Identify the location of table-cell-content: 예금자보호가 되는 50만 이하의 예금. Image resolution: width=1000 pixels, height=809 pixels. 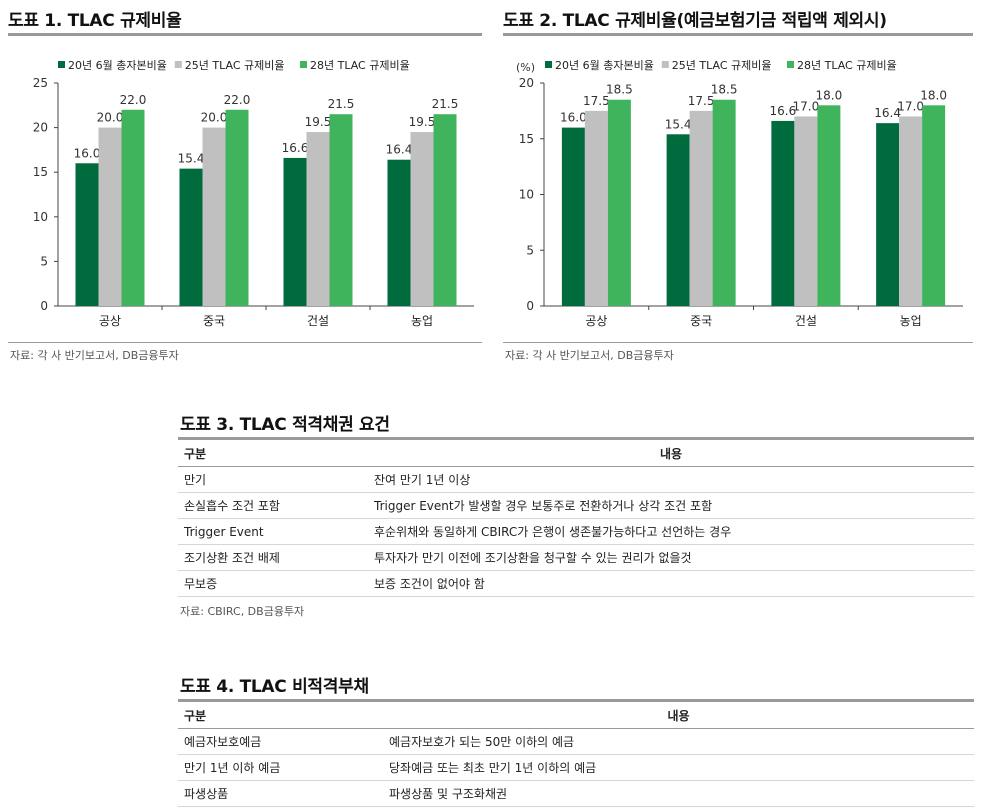
(482, 742).